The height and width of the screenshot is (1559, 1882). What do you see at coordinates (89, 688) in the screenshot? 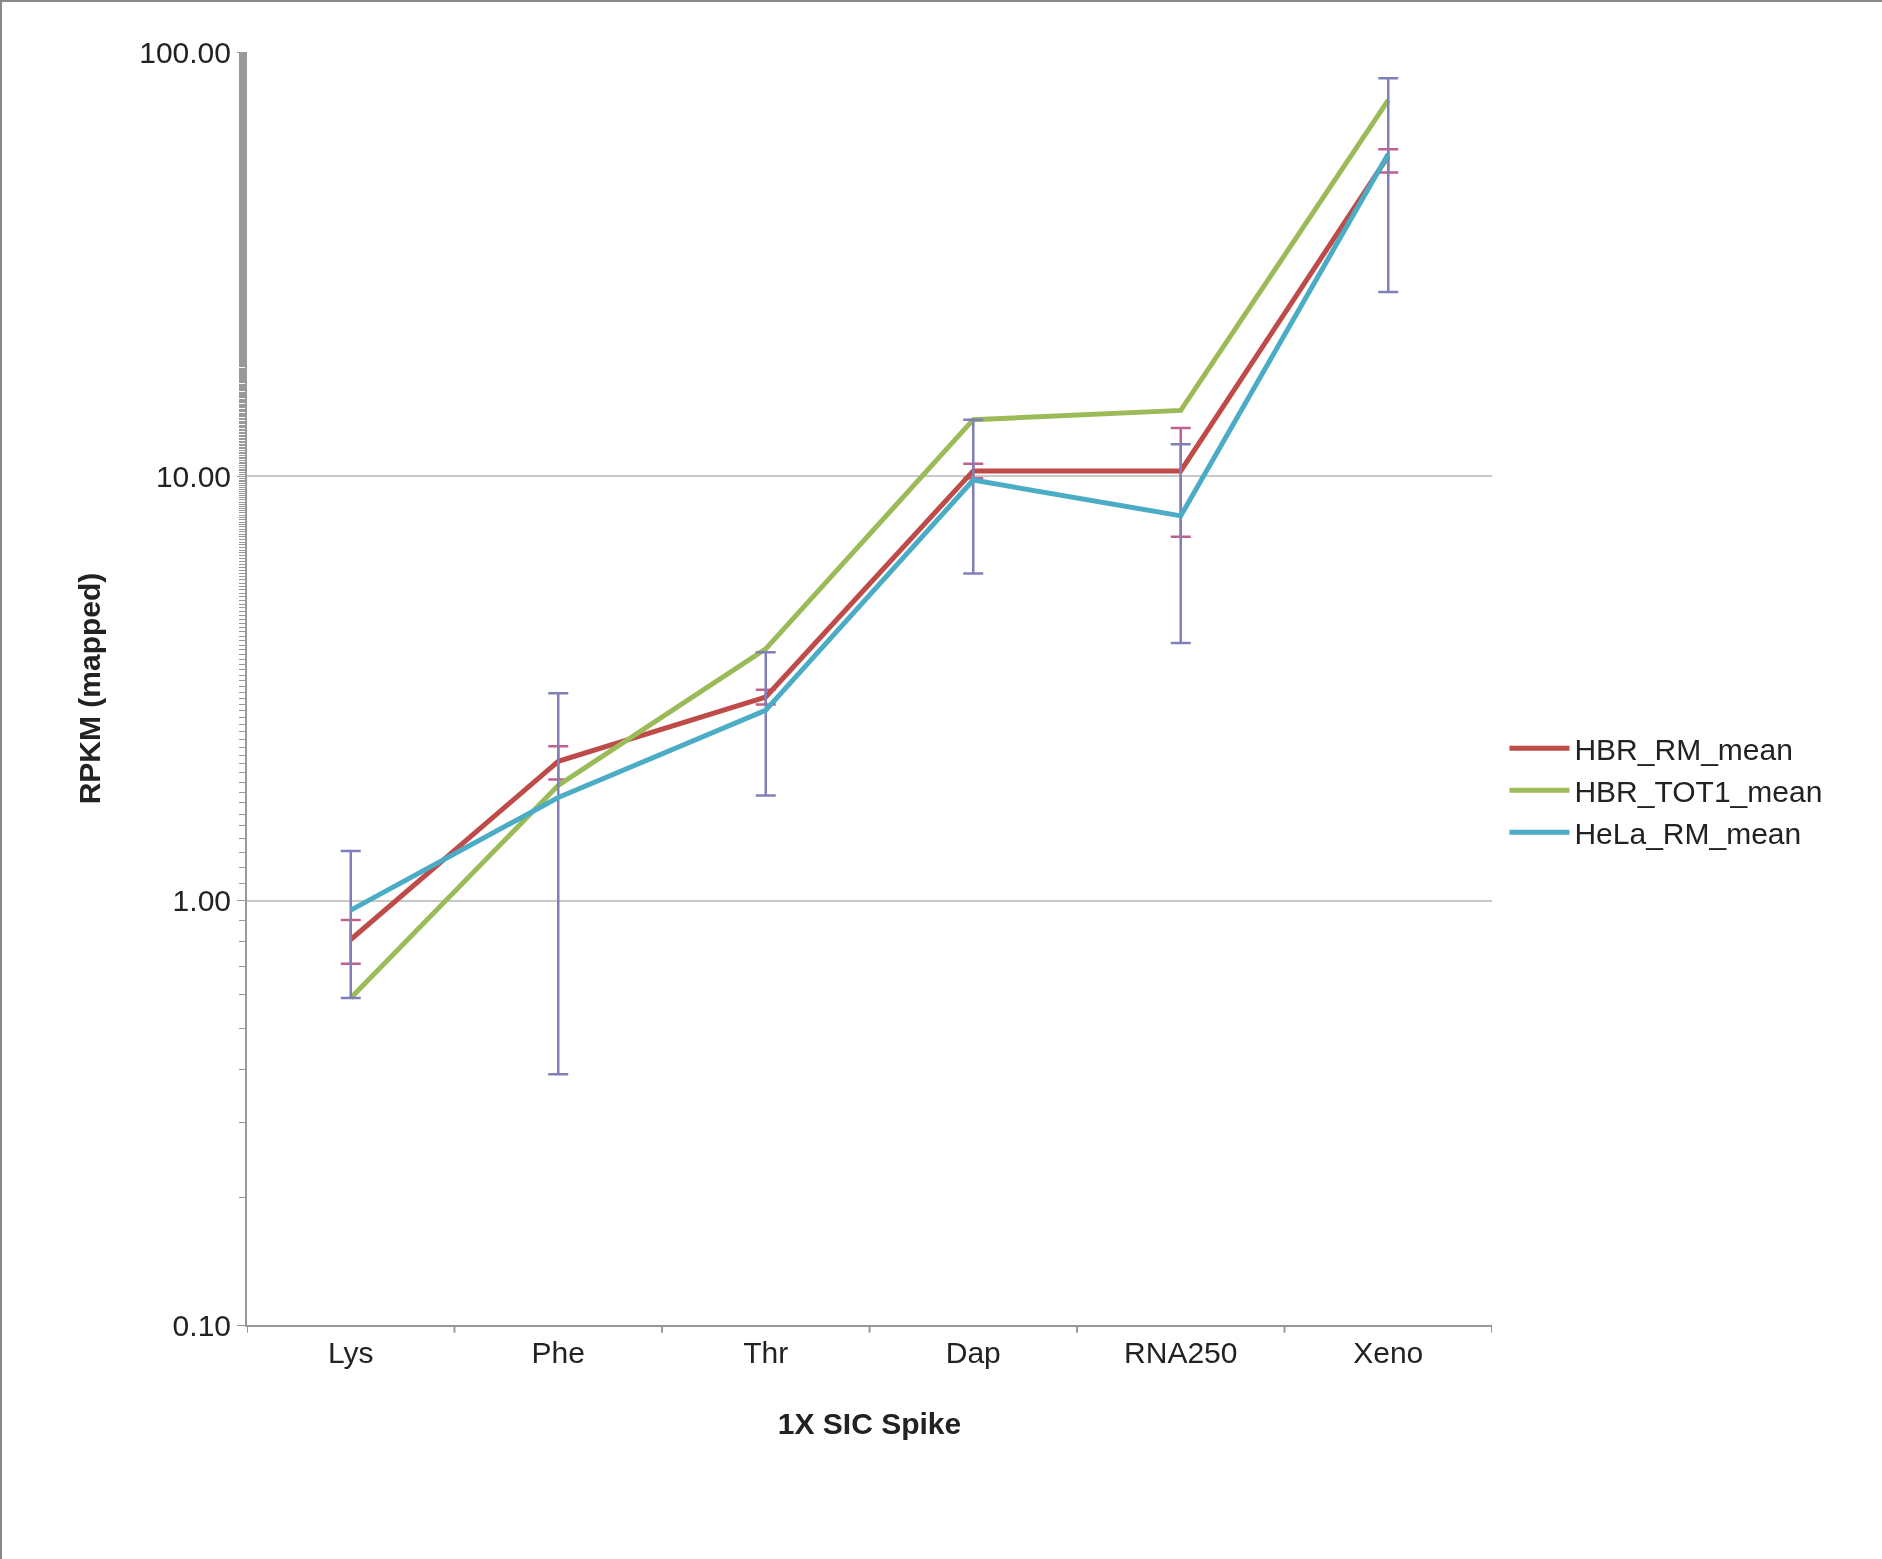
I see `y-axis-title: RPKM (mapped)` at bounding box center [89, 688].